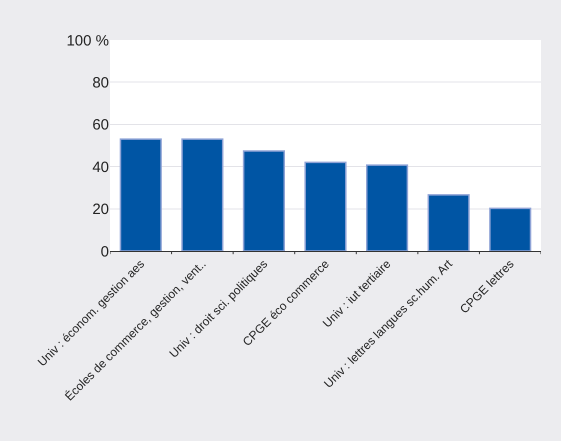 This screenshot has width=561, height=441. Describe the element at coordinates (87, 41) in the screenshot. I see `y-tick-label: 100 %` at that location.